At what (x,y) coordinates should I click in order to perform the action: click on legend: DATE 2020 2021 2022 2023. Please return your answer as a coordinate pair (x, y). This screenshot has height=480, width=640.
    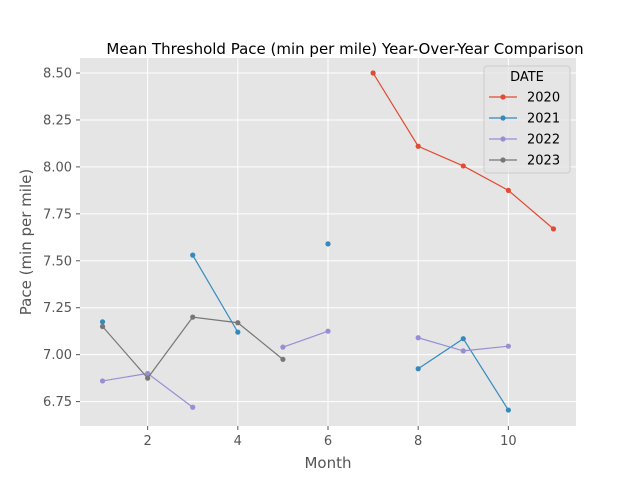
    Looking at the image, I should click on (527, 119).